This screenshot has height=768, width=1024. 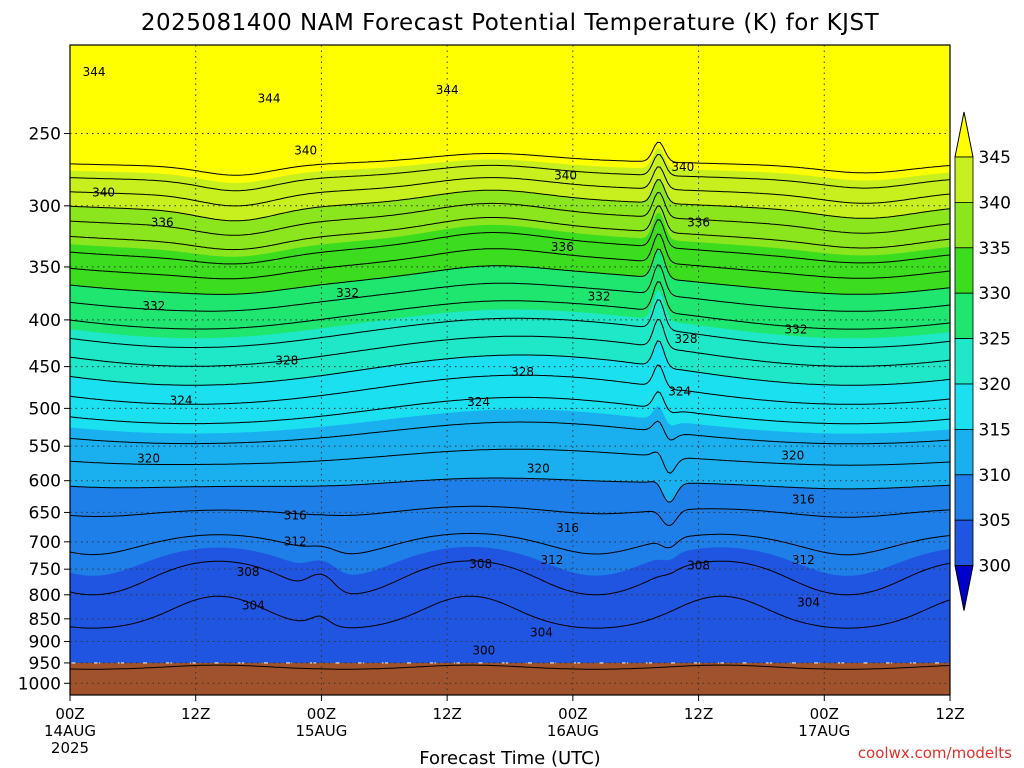 What do you see at coordinates (45, 642) in the screenshot?
I see `y-tick-label-900: 900` at bounding box center [45, 642].